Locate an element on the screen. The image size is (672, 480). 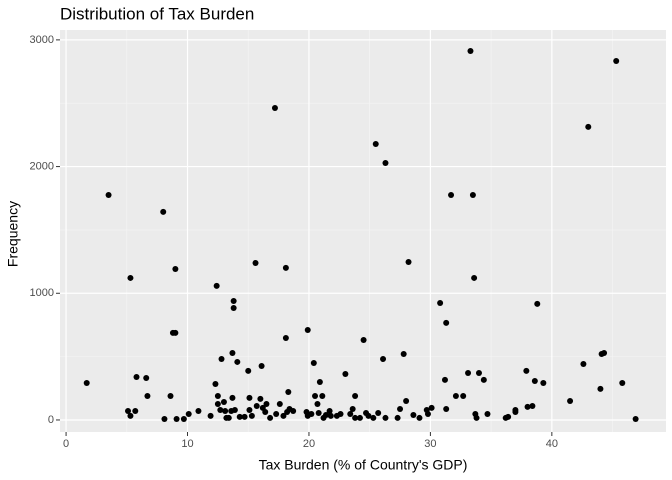
x-tick-label: 30 is located at coordinates (430, 444).